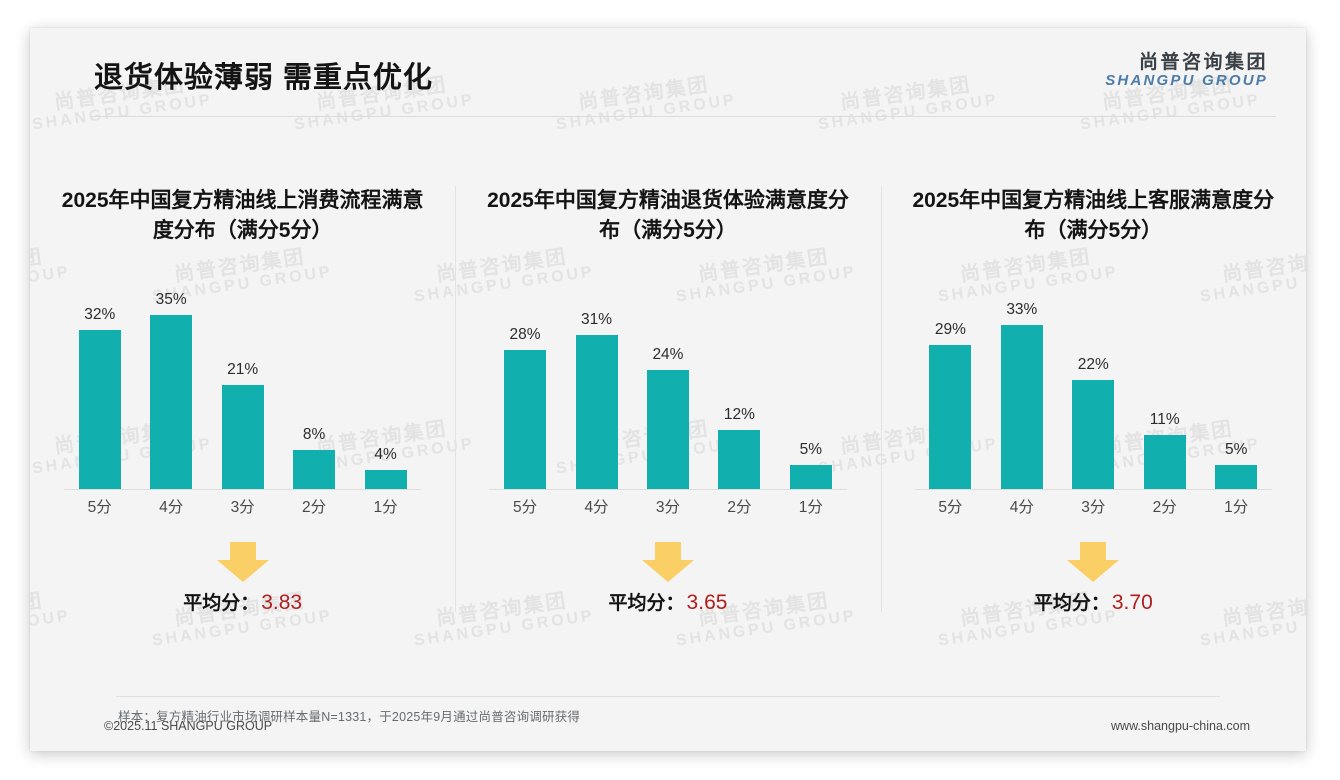  I want to click on chart-title: 2025年中国复方精油退货体验满意度分布（满分5分）, so click(668, 215).